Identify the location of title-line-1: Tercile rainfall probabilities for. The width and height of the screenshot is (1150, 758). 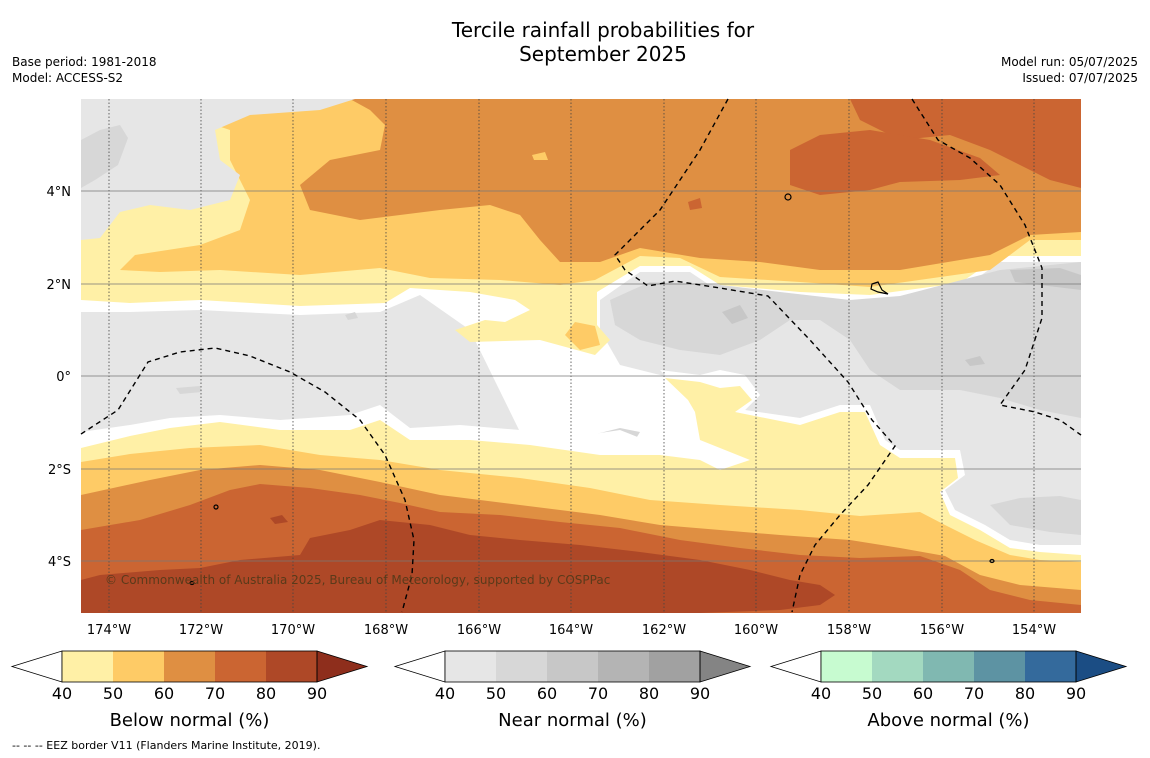
(603, 30).